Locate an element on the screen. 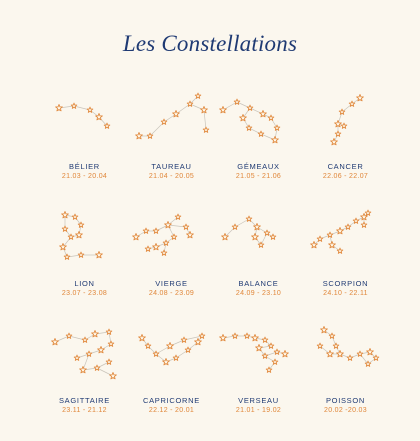 Image resolution: width=420 pixels, height=441 pixels. sign-name: BALANCE is located at coordinates (258, 283).